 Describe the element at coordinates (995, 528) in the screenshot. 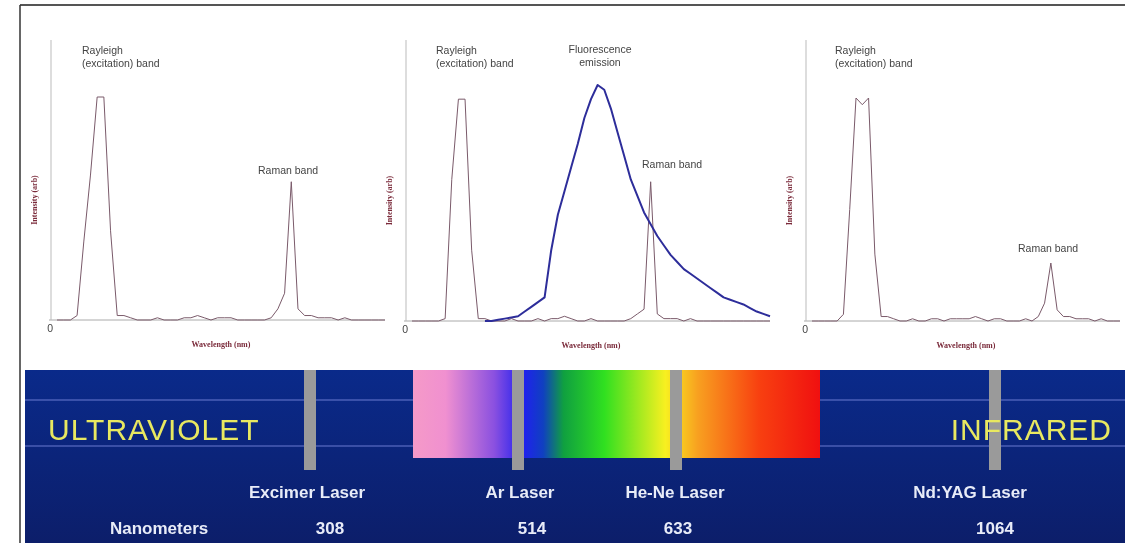

I see `data-label: 1064` at that location.